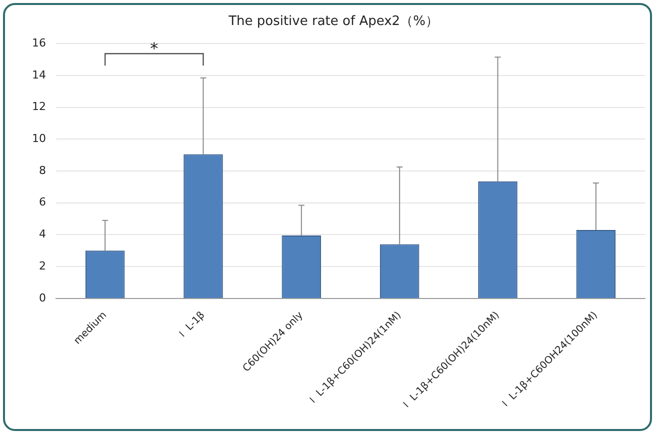  What do you see at coordinates (39, 107) in the screenshot?
I see `y-tick-label: 12` at bounding box center [39, 107].